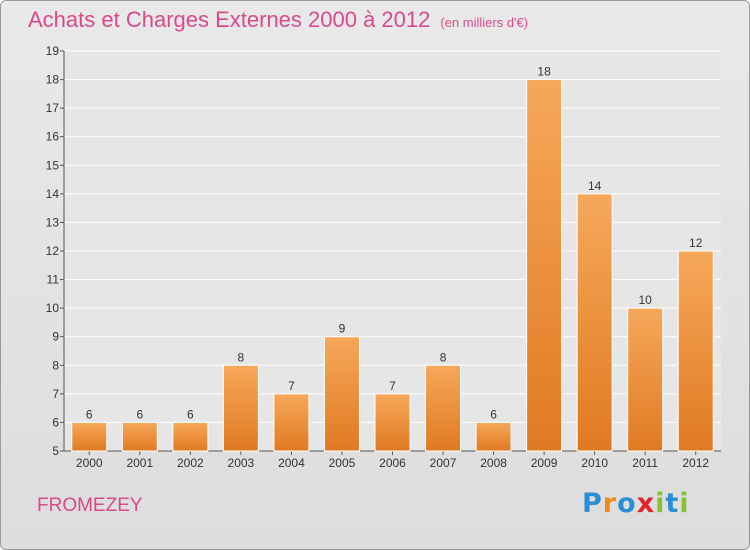 The image size is (750, 550). What do you see at coordinates (342, 329) in the screenshot?
I see `data-label: 9` at bounding box center [342, 329].